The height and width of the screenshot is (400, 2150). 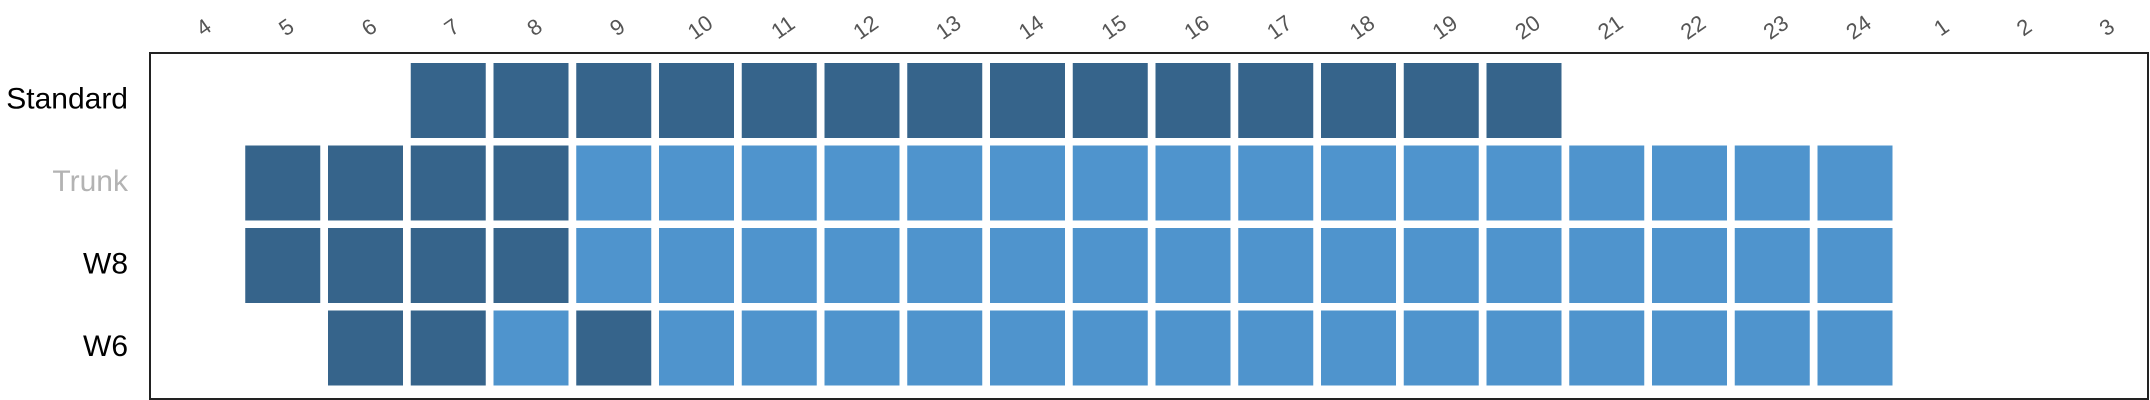 What do you see at coordinates (1362, 27) in the screenshot?
I see `x-tick-label: 18` at bounding box center [1362, 27].